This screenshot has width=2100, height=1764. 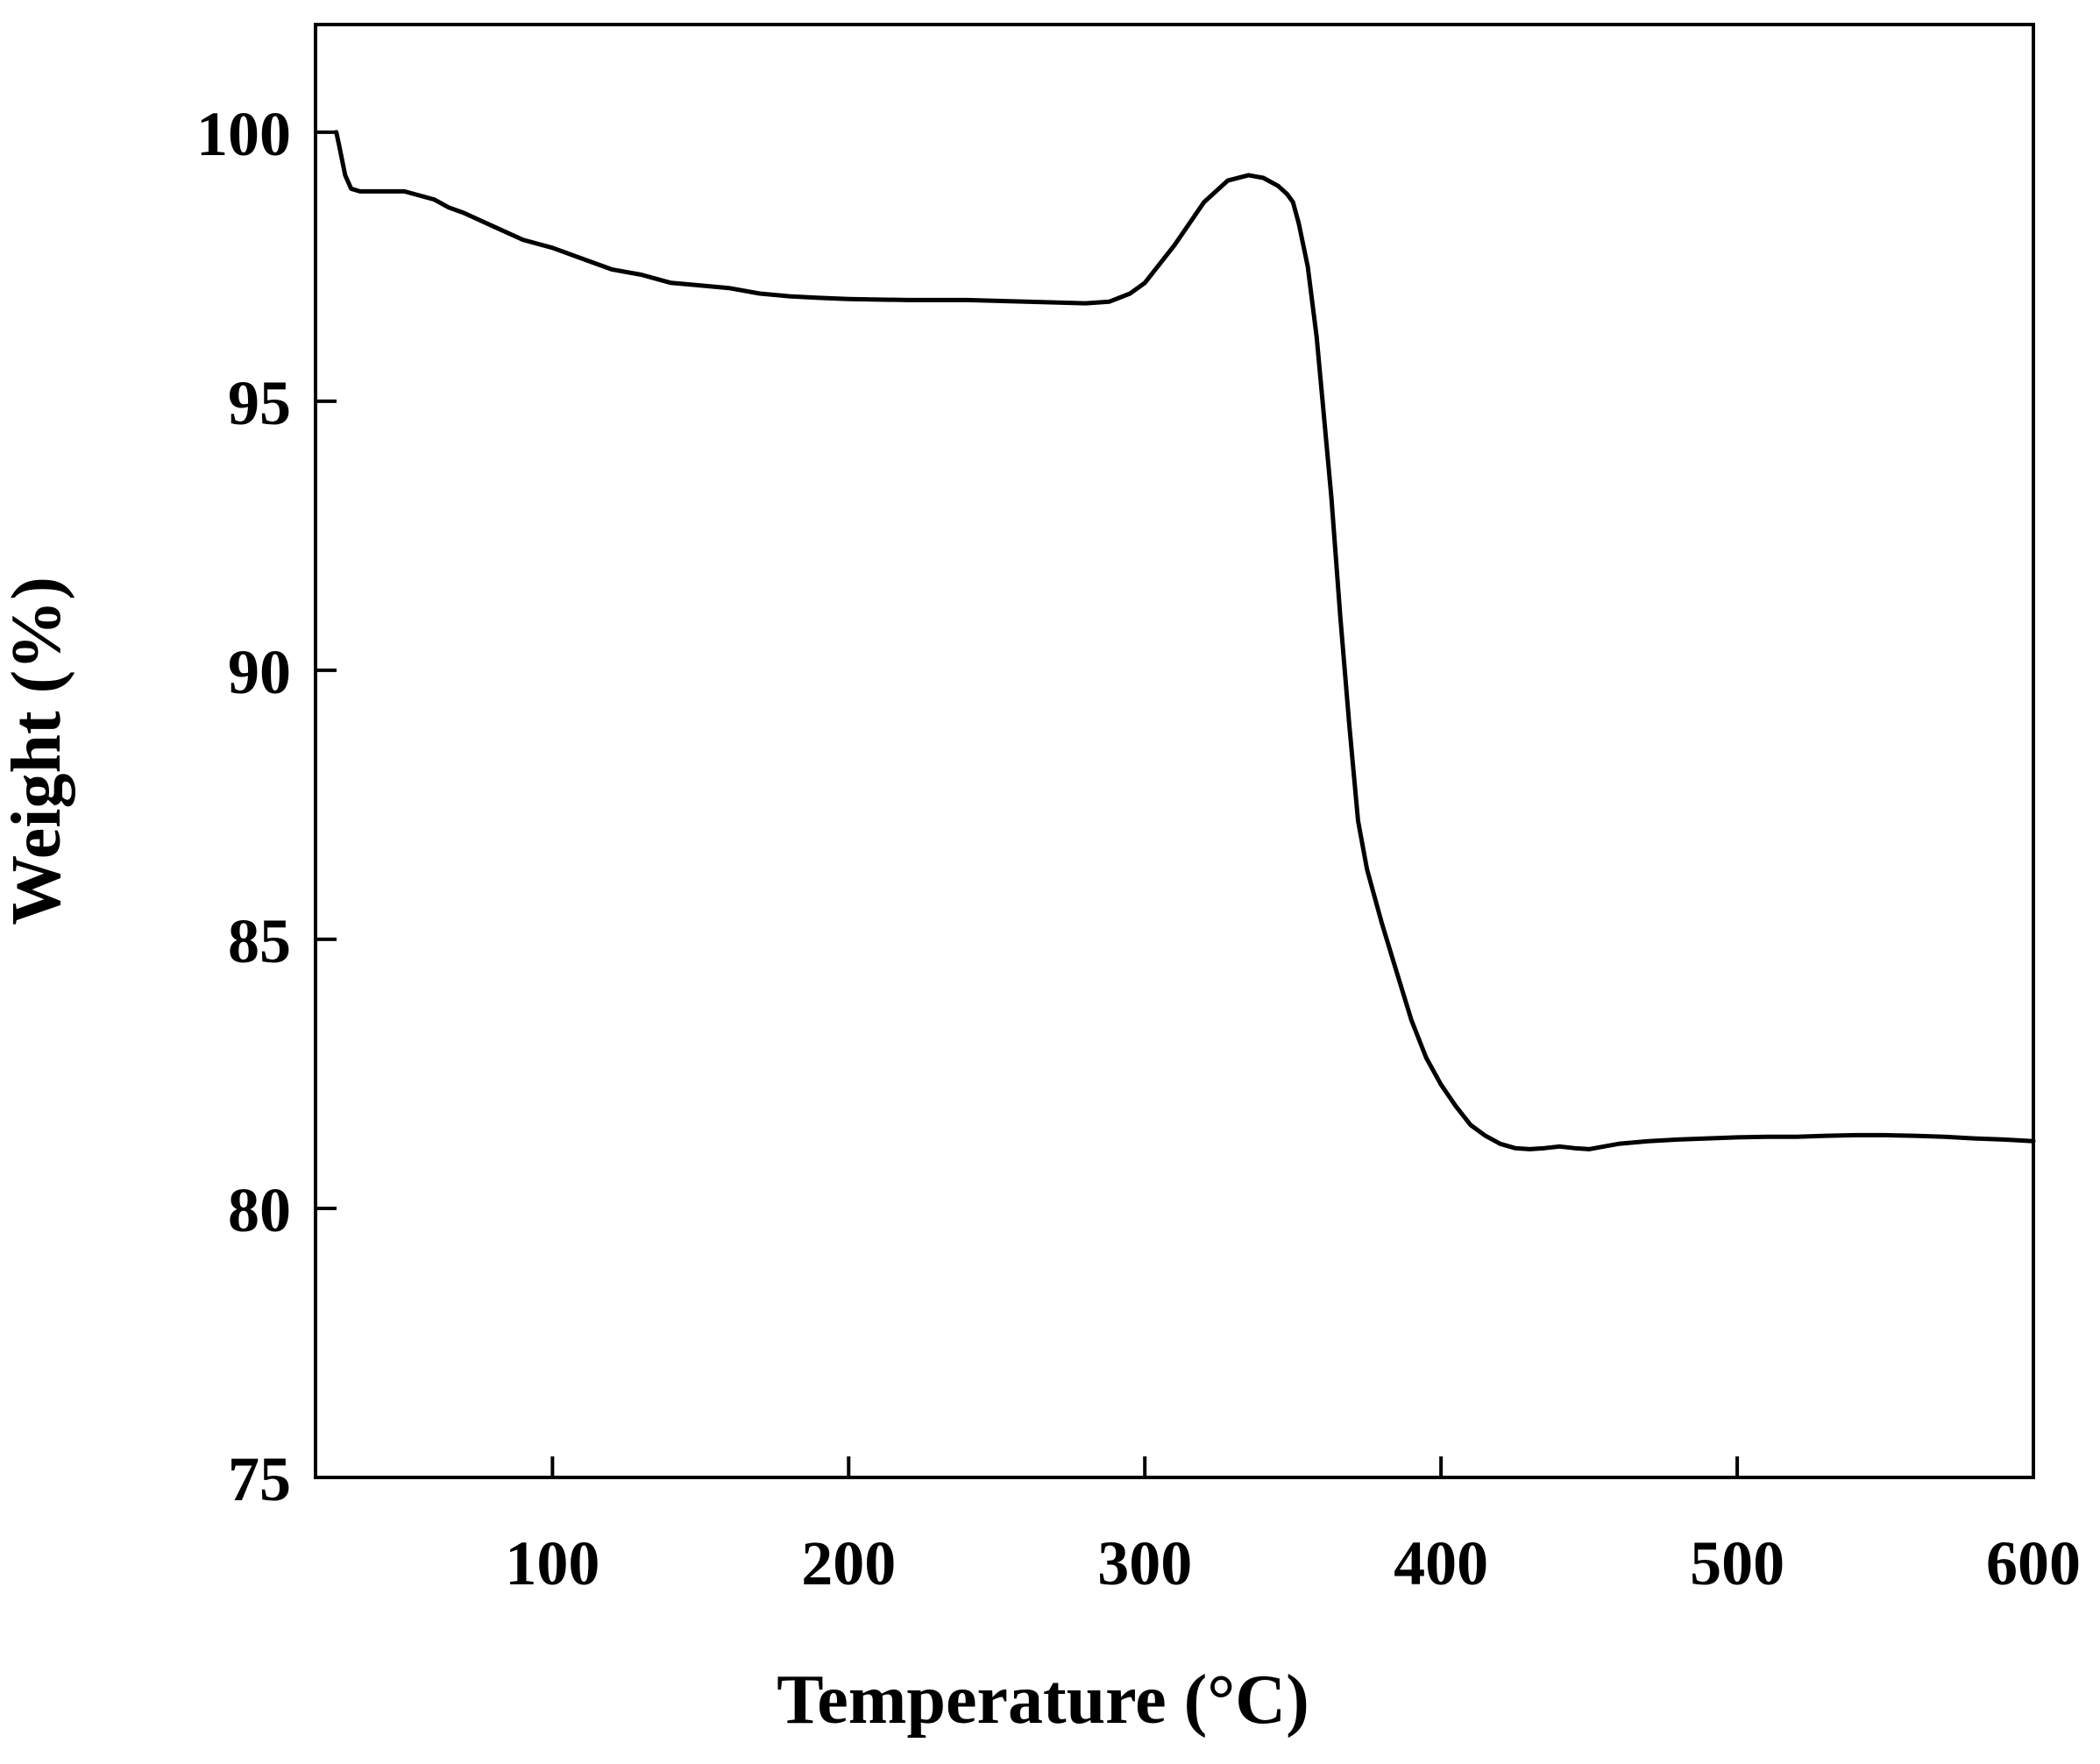 What do you see at coordinates (552, 1563) in the screenshot?
I see `x-tick-label: 100` at bounding box center [552, 1563].